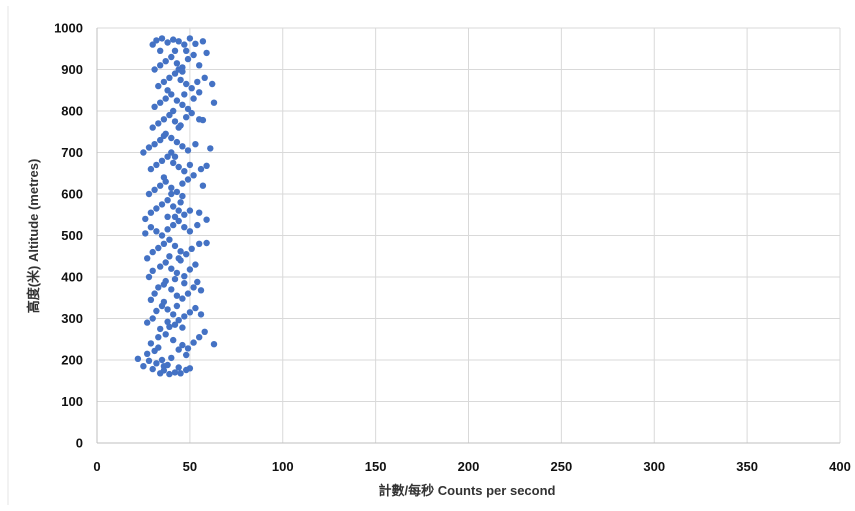  Describe the element at coordinates (840, 466) in the screenshot. I see `x-tick-label: 400` at that location.